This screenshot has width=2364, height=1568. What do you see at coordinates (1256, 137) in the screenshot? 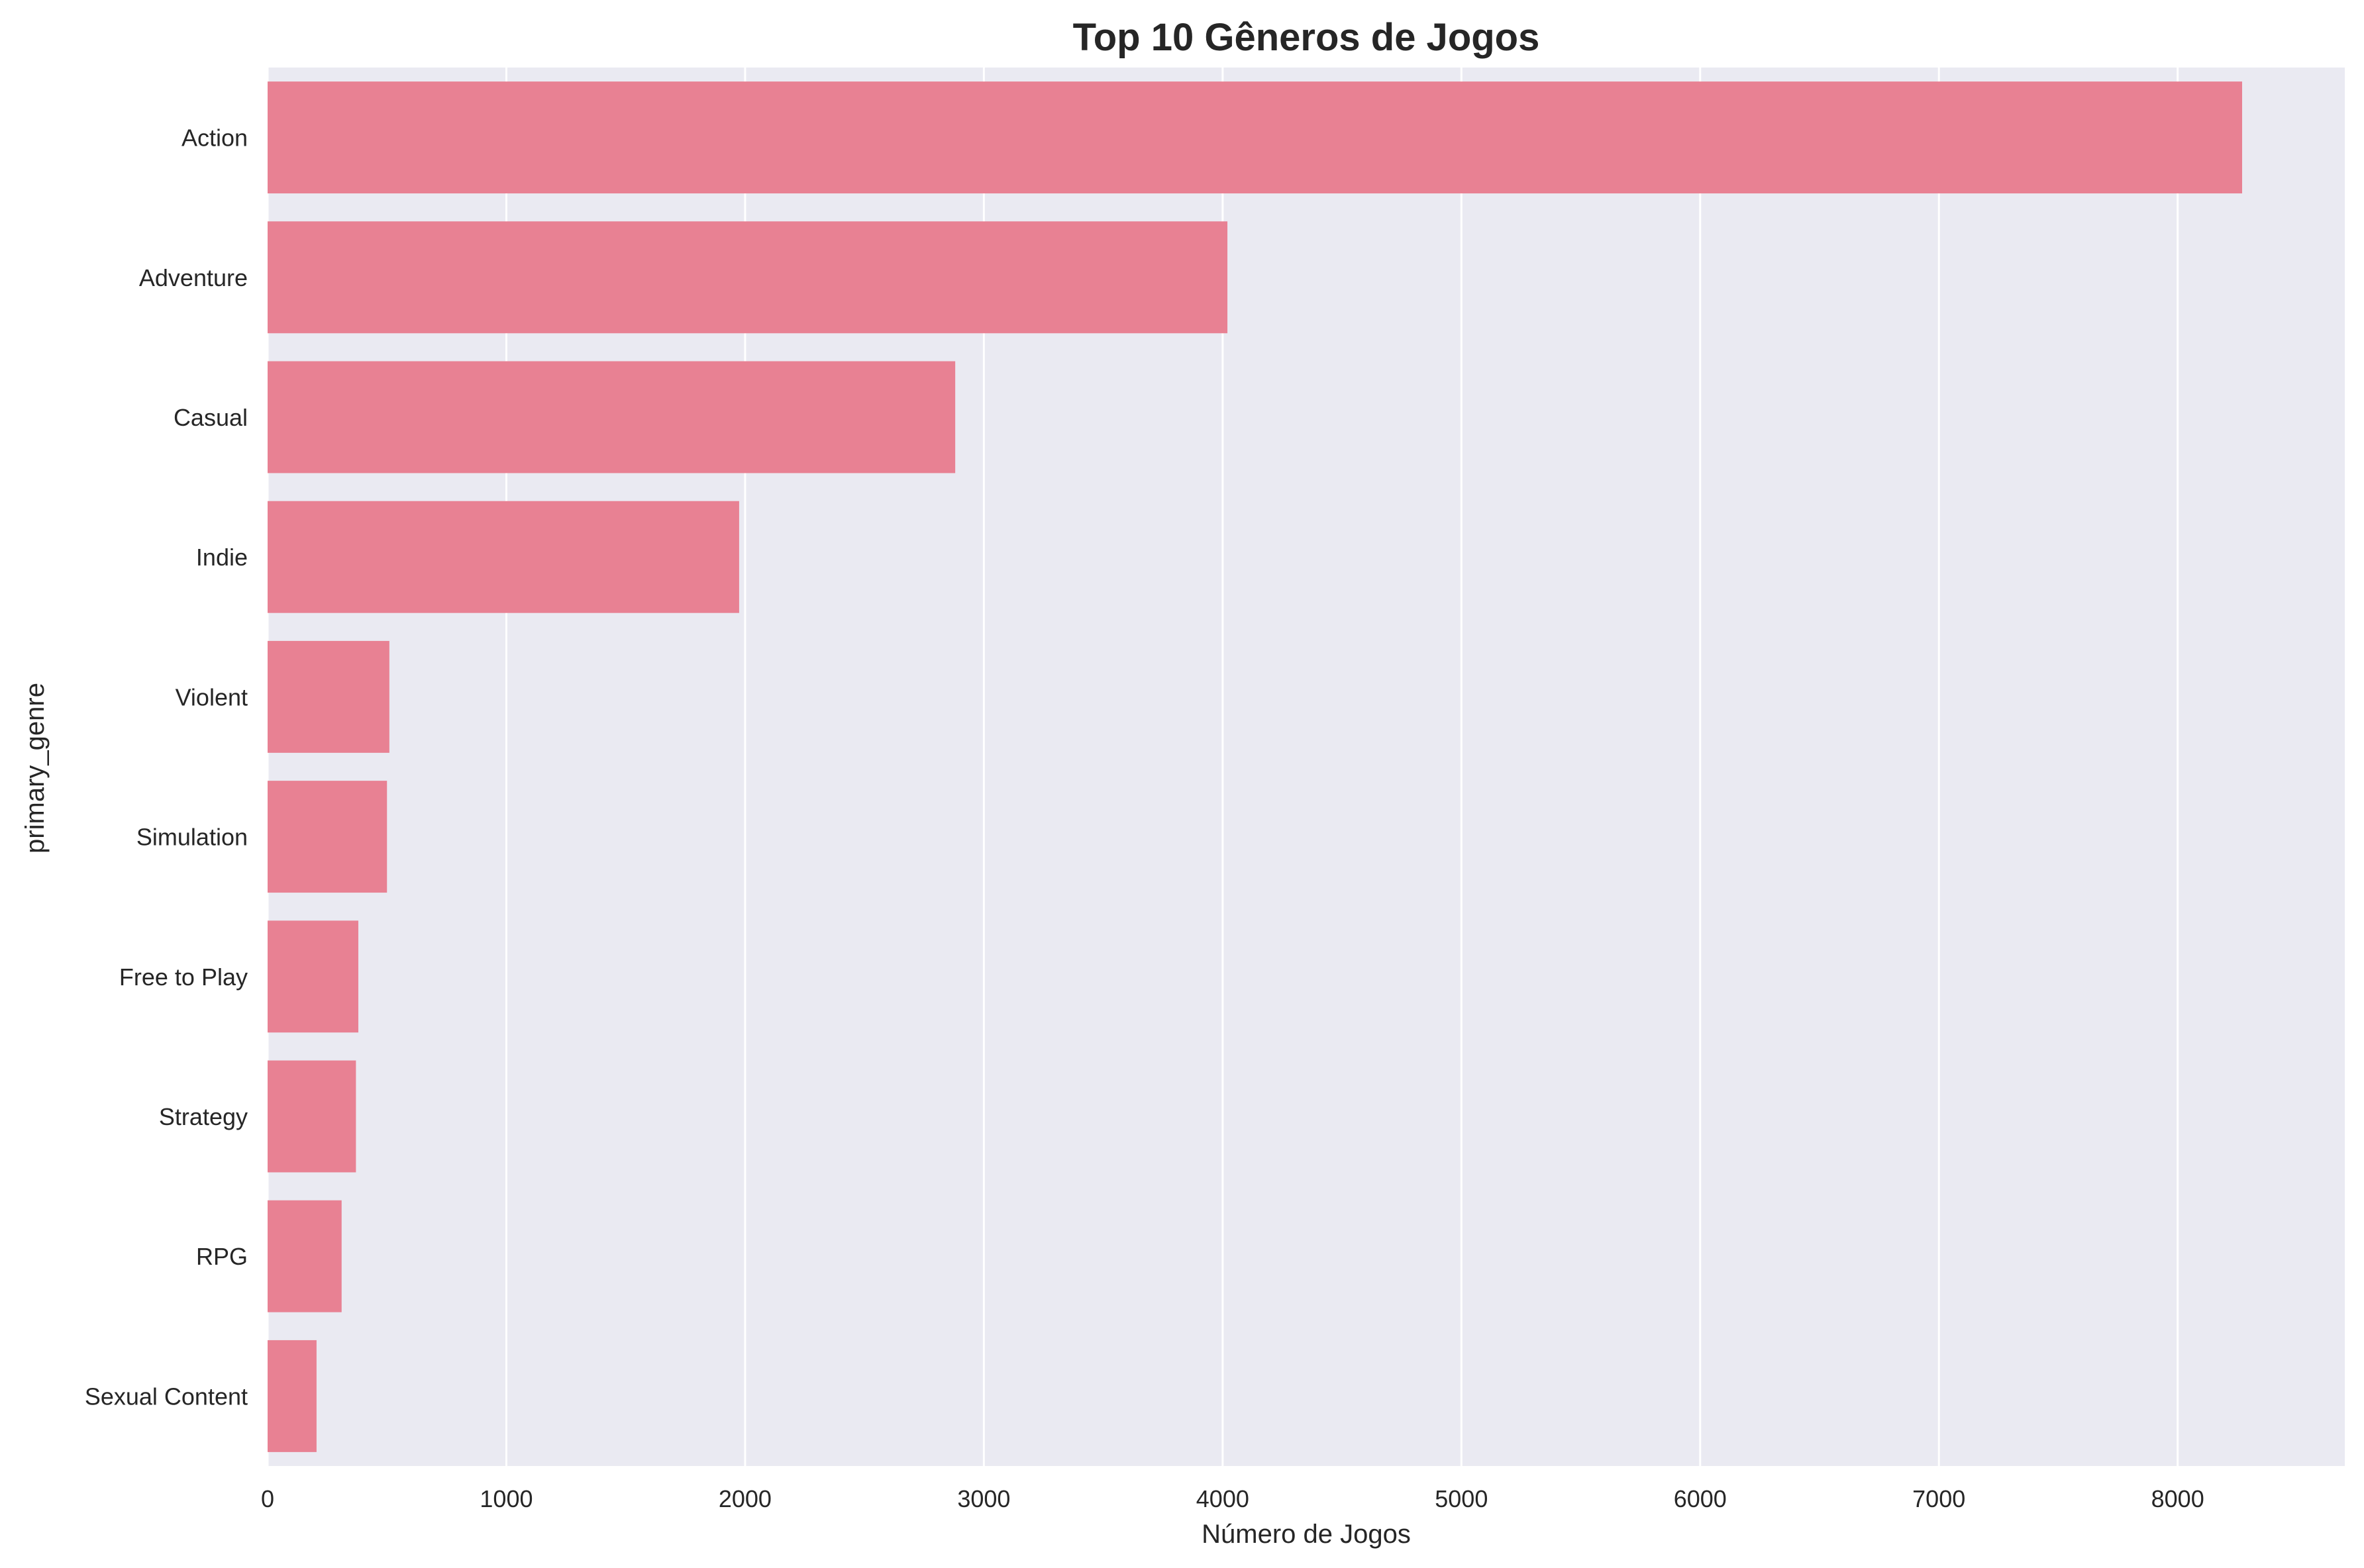
I see `bar-action` at bounding box center [1256, 137].